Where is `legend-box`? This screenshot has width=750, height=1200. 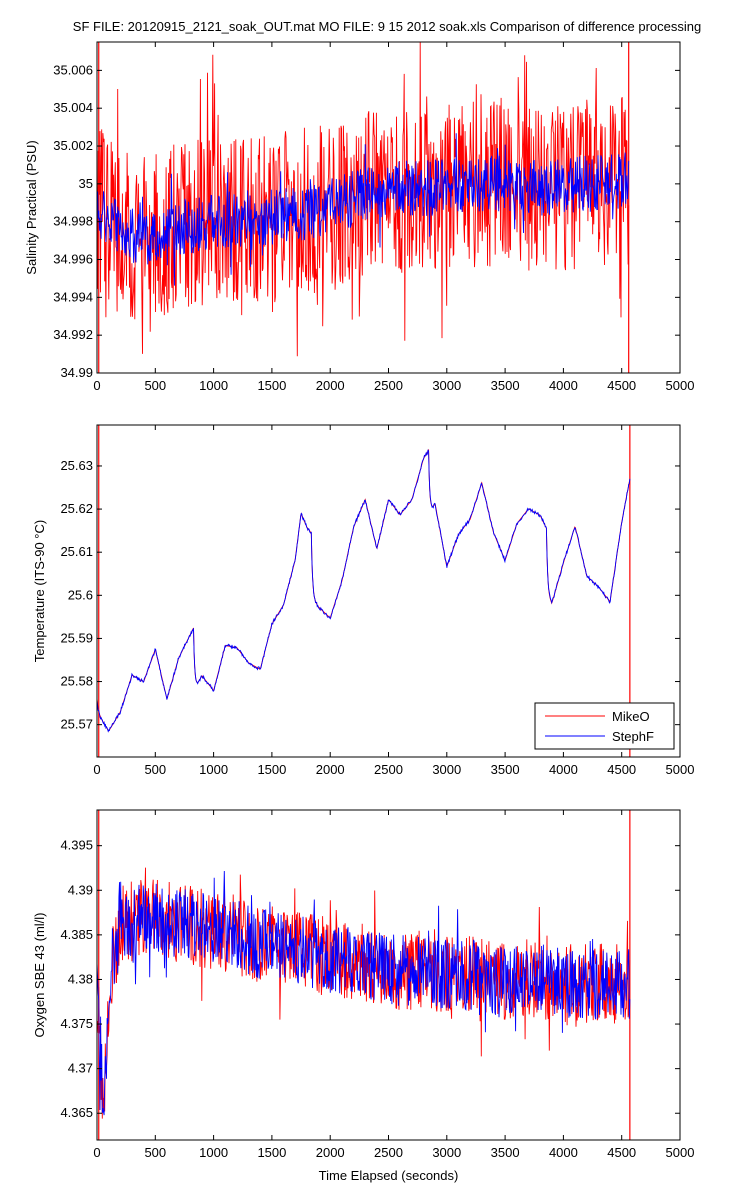 legend-box is located at coordinates (604, 726).